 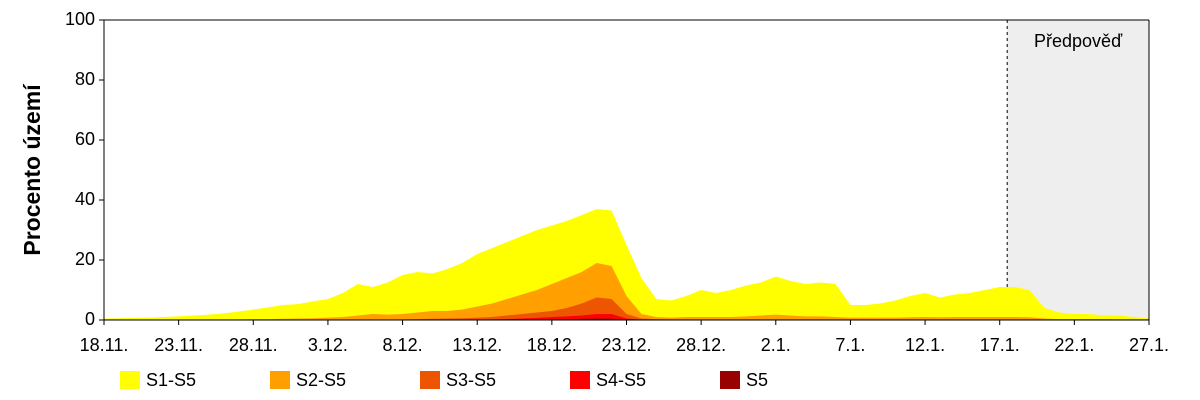 I want to click on x-tick-label: 8.12., so click(x=403, y=345).